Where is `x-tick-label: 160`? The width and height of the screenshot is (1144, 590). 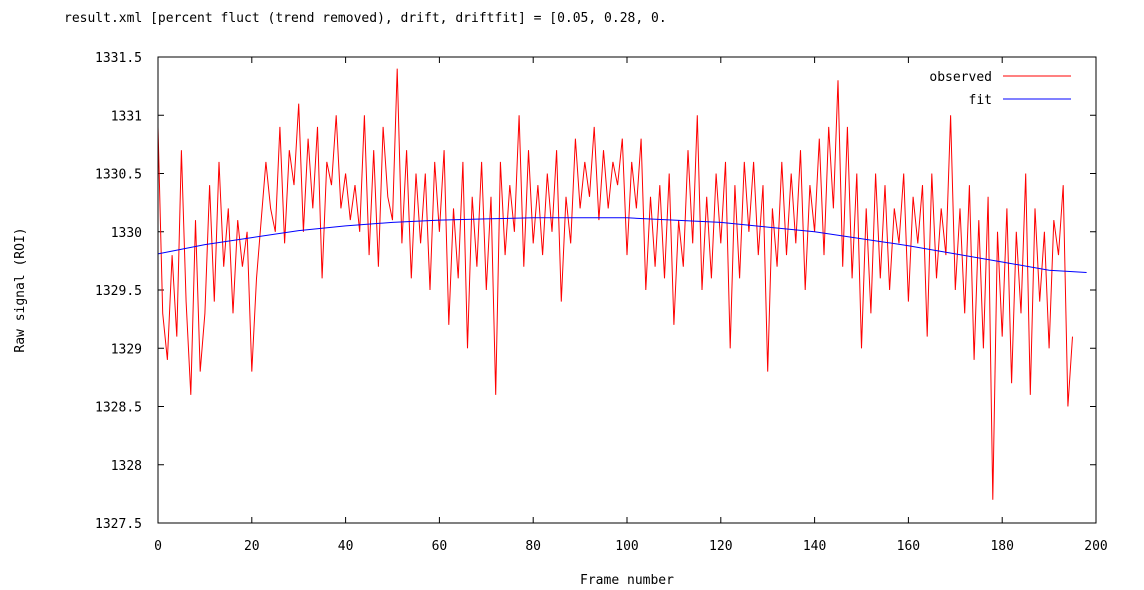 x-tick-label: 160 is located at coordinates (908, 546).